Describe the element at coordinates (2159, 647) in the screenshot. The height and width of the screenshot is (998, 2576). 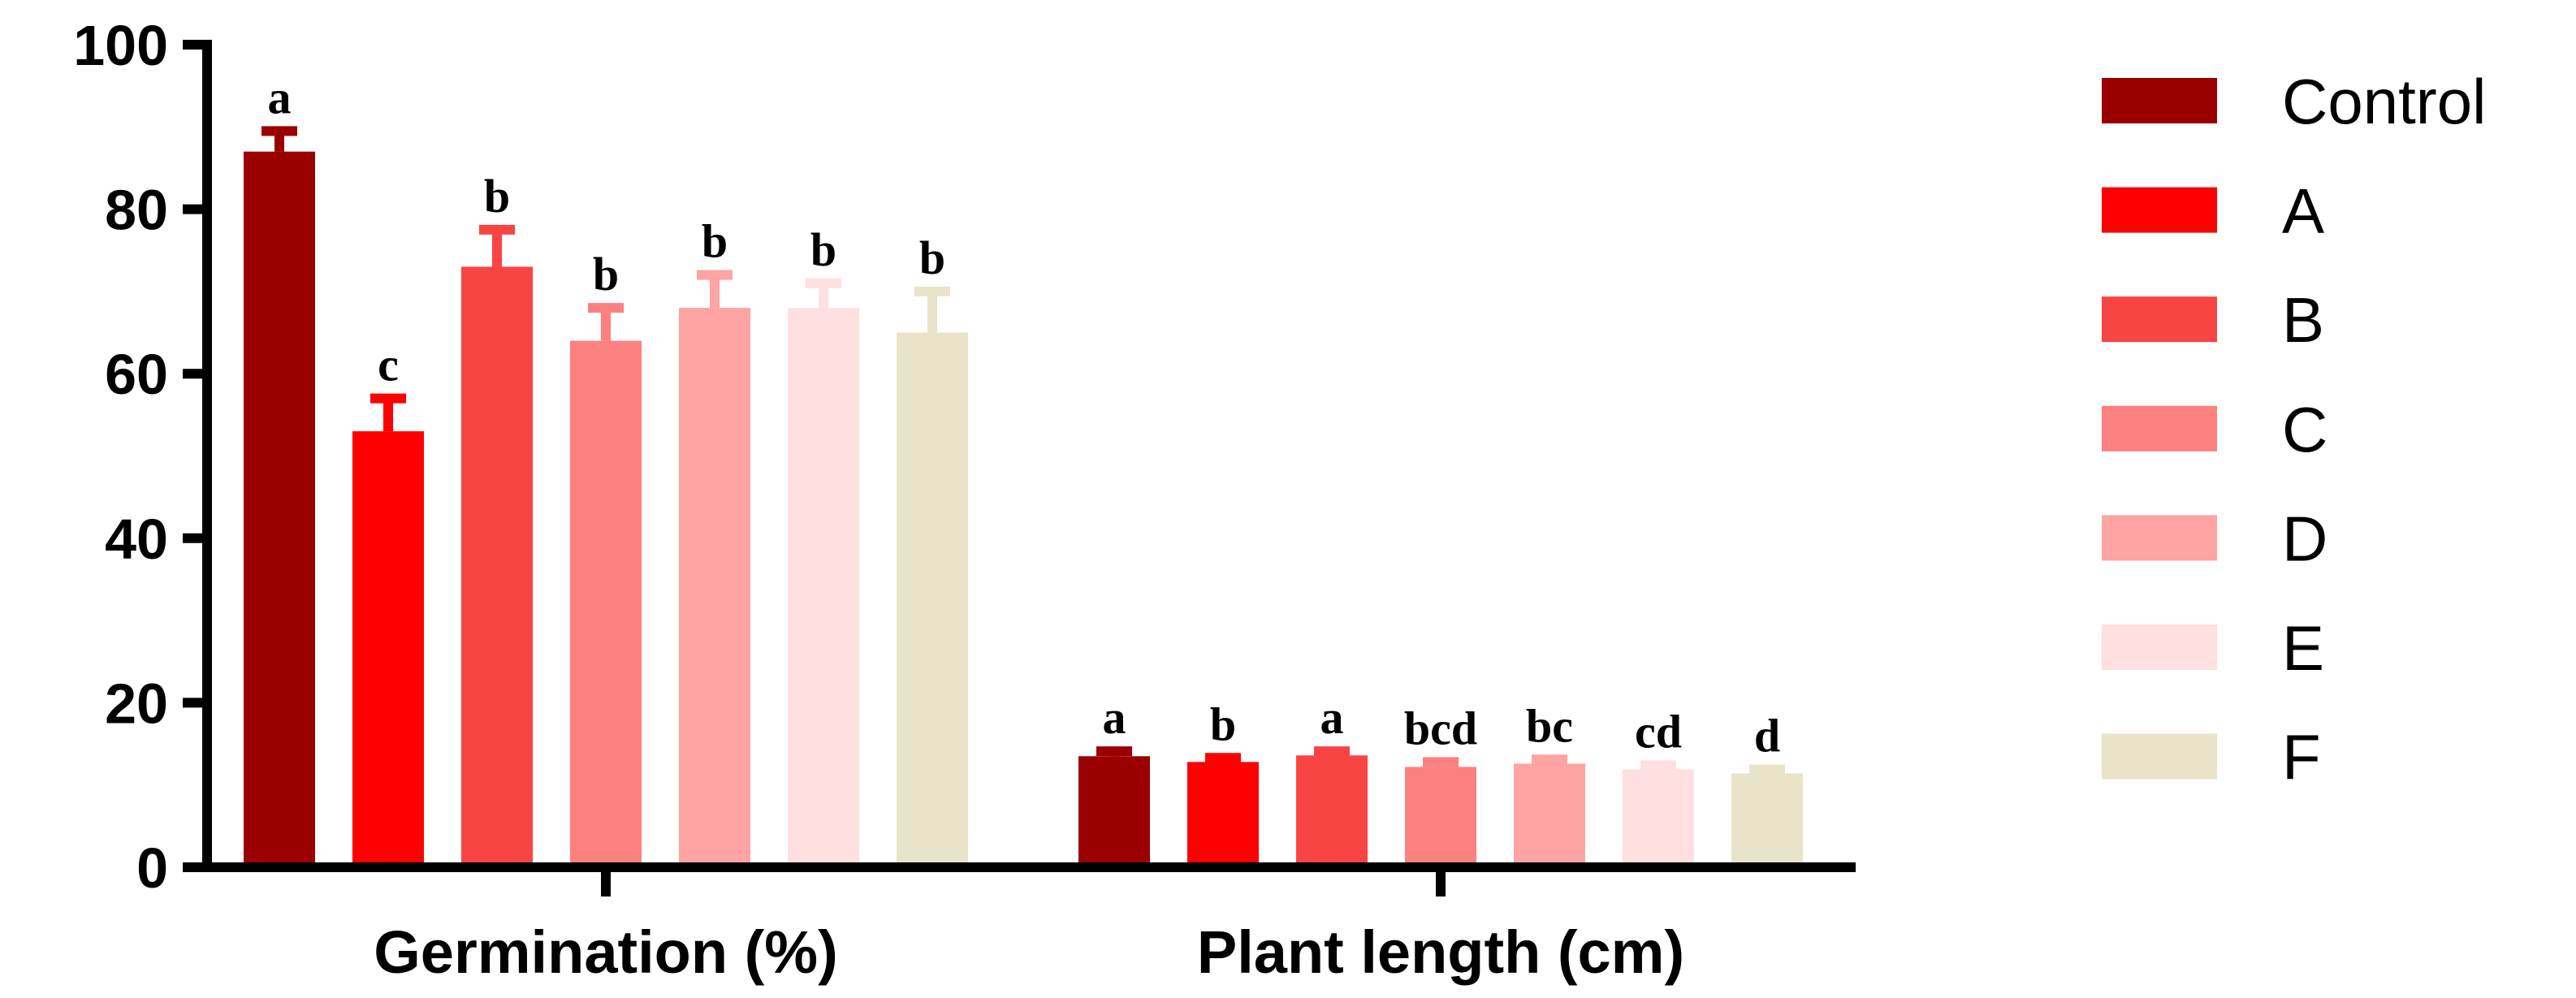
I see `legend-swatch-e` at that location.